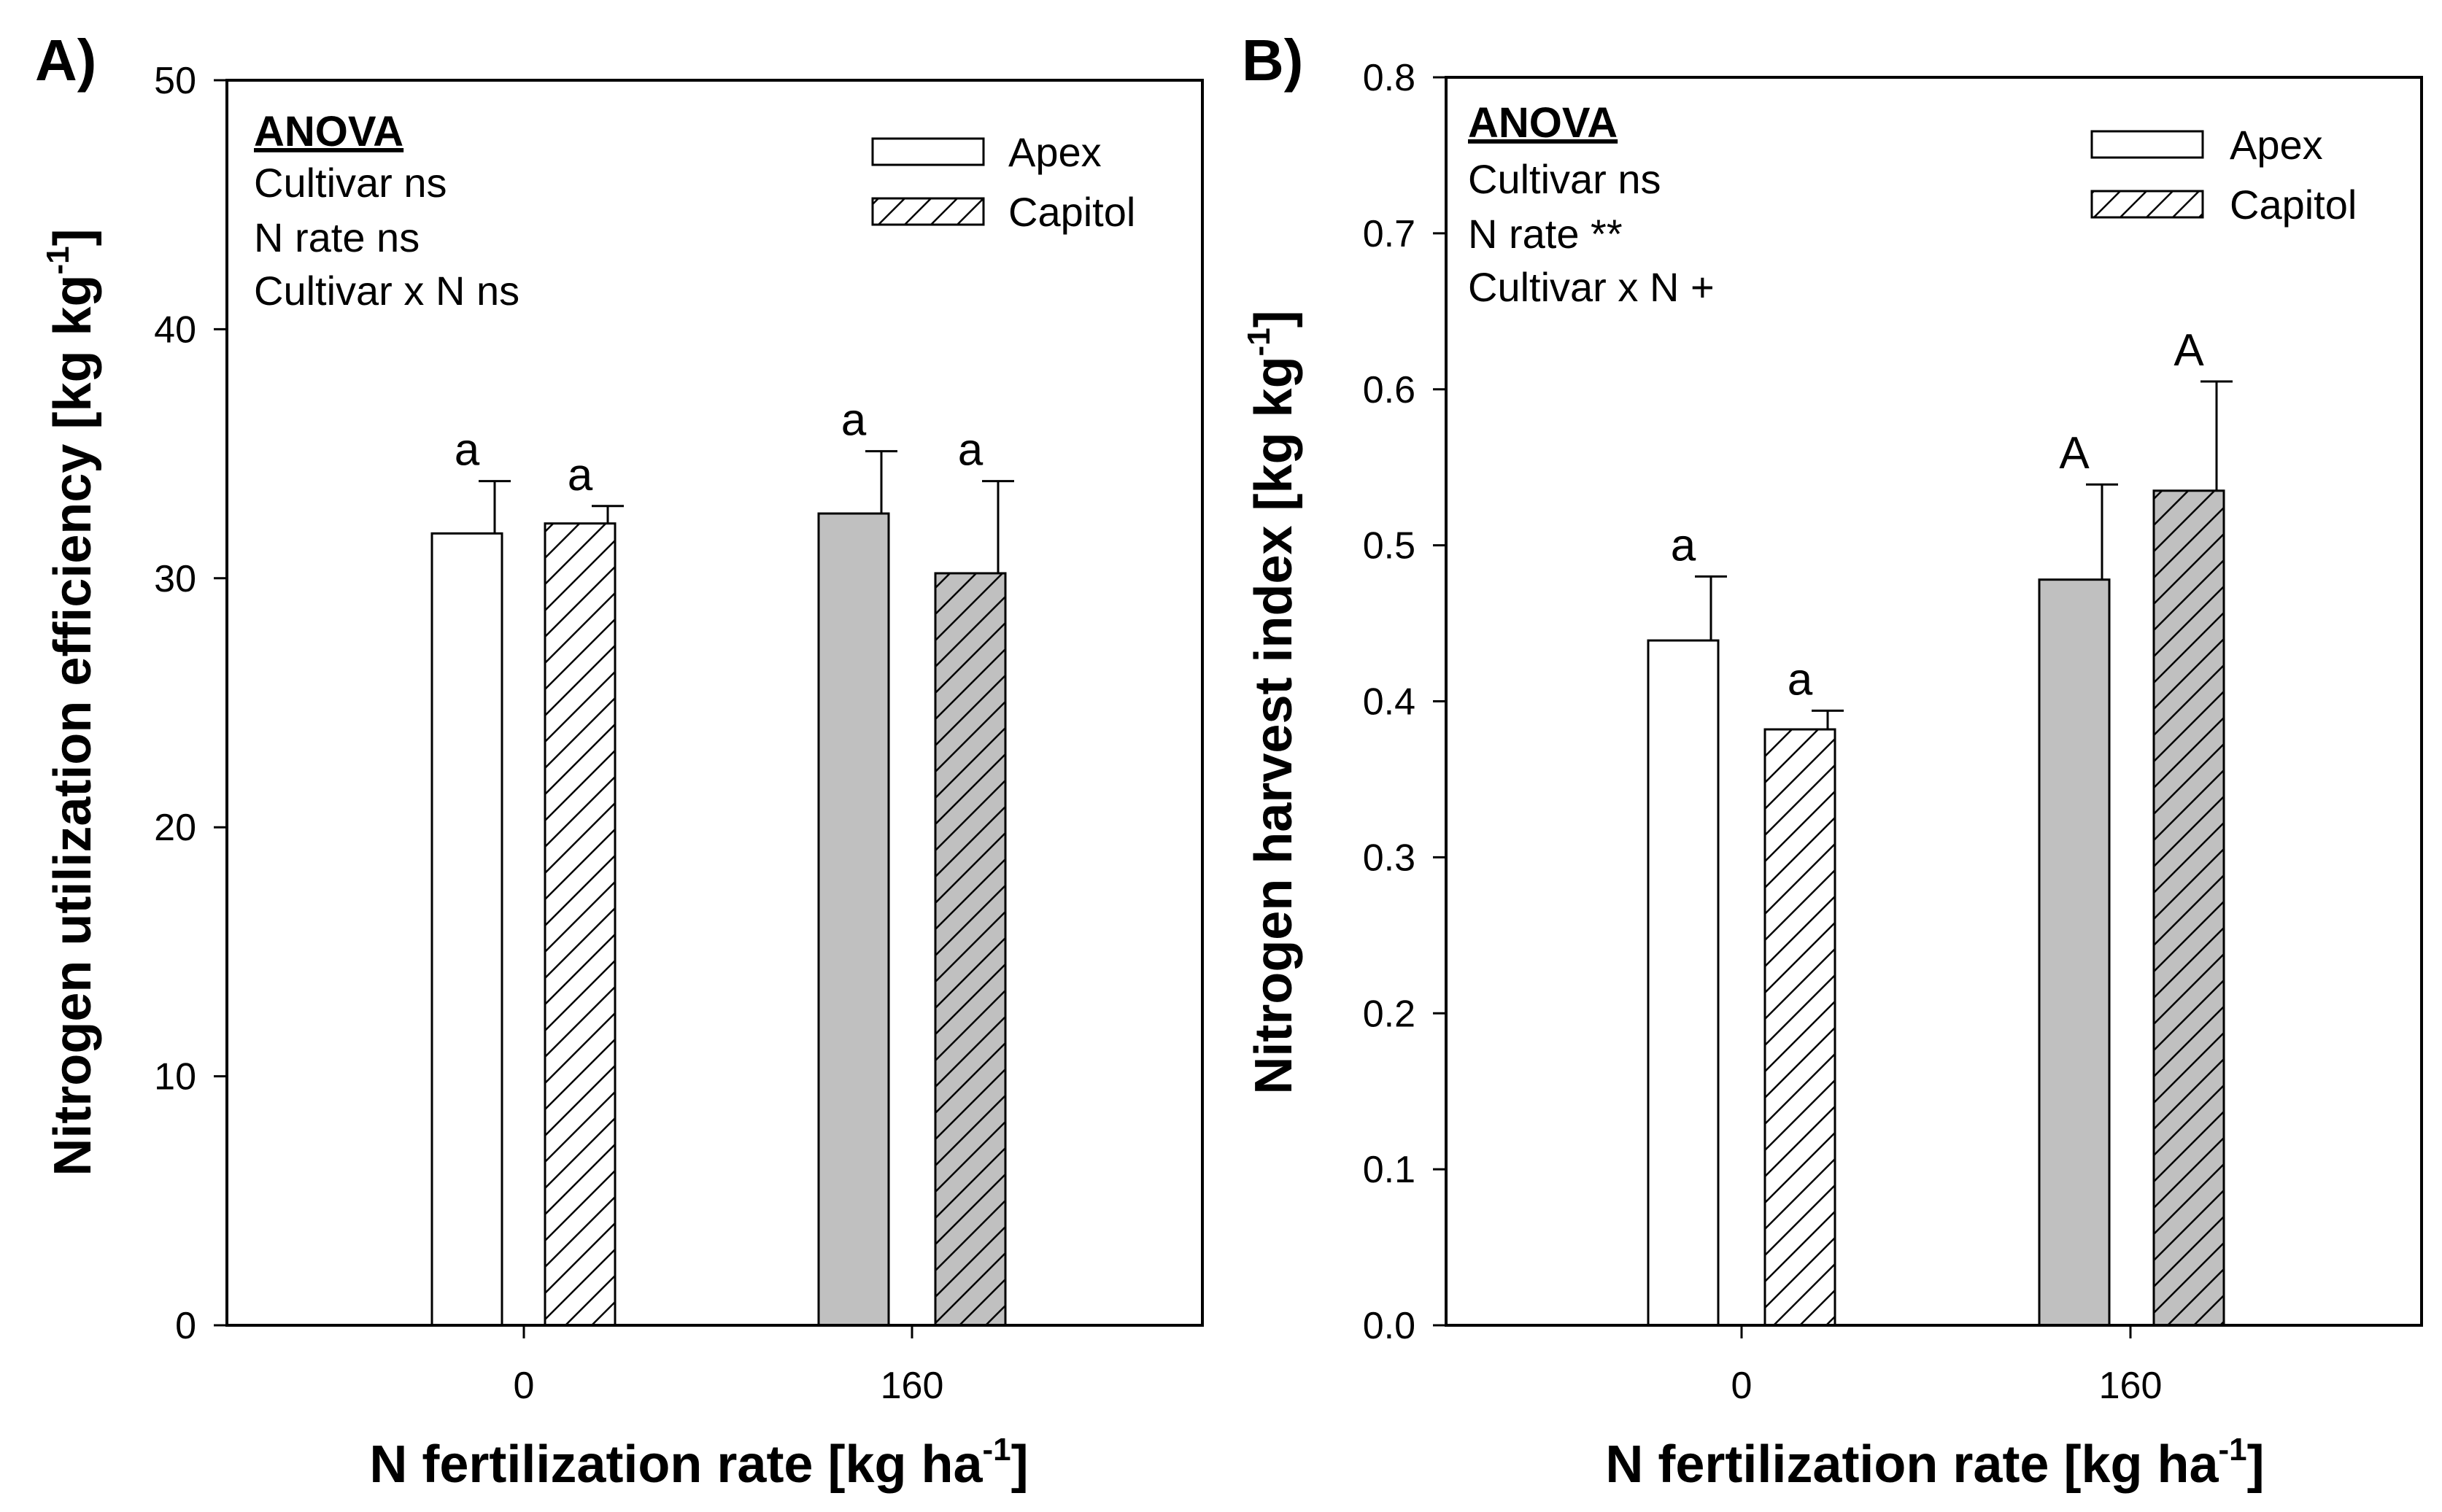 This screenshot has height=1512, width=2442. What do you see at coordinates (2223, 175) in the screenshot?
I see `panel-b-legend: Apex Capitol` at bounding box center [2223, 175].